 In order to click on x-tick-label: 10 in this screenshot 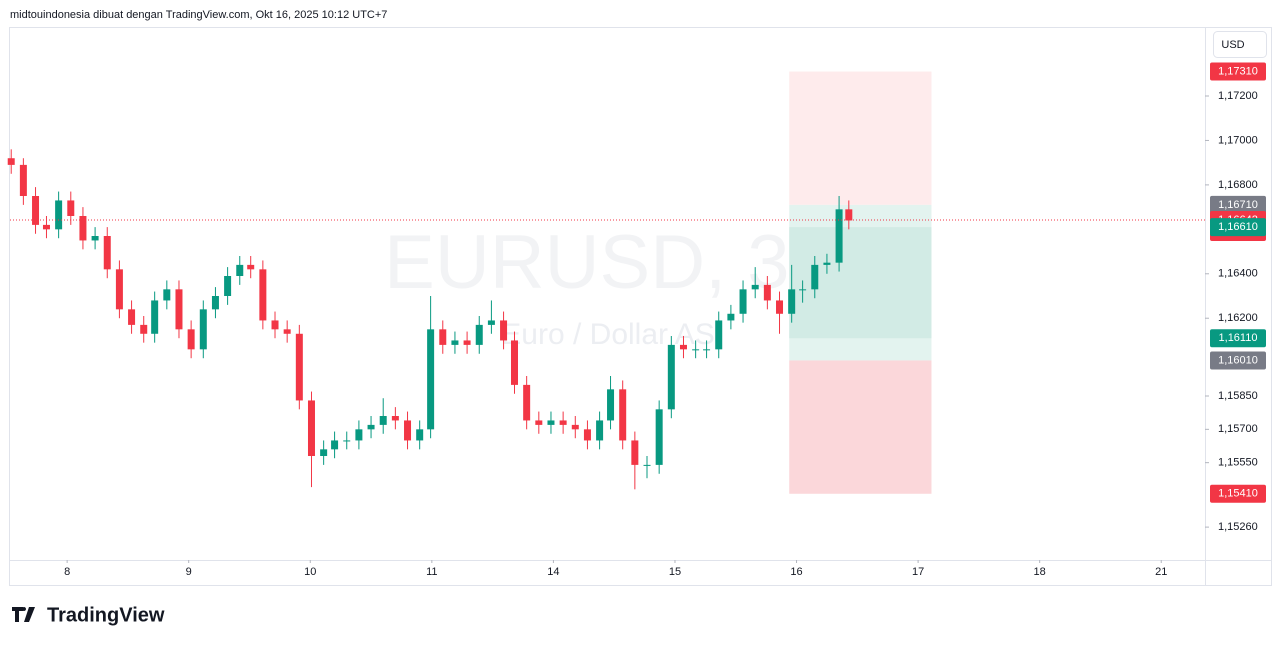, I will do `click(310, 572)`.